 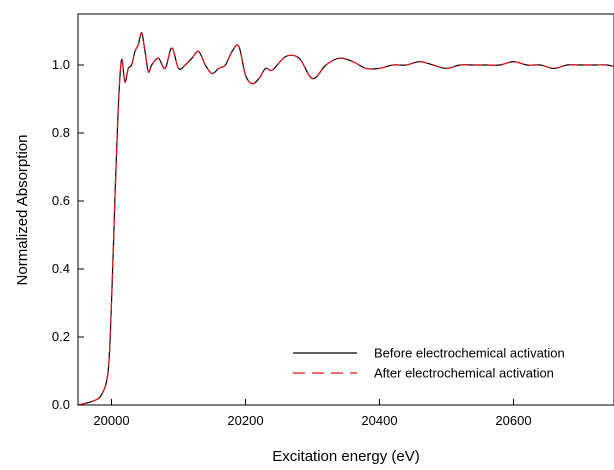 I want to click on x-tick-label: 20200, so click(x=245, y=420).